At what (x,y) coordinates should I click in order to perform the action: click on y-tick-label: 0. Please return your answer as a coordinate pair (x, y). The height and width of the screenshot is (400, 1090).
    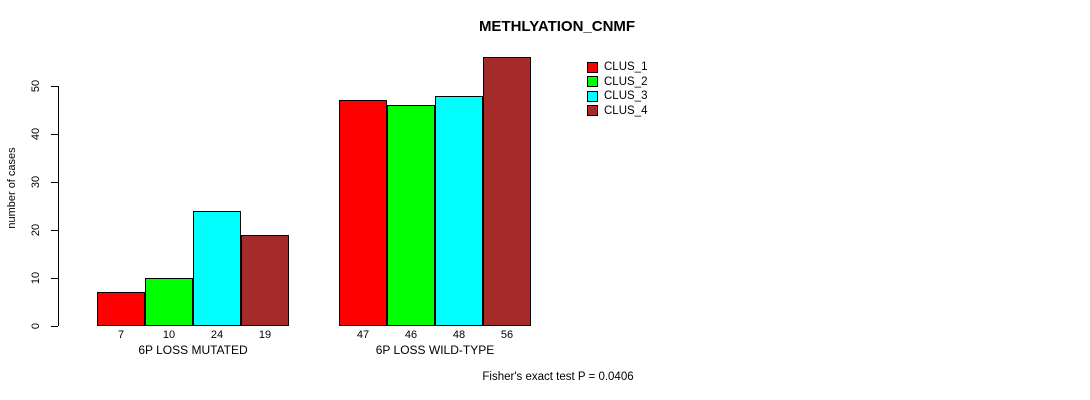
    Looking at the image, I should click on (36, 326).